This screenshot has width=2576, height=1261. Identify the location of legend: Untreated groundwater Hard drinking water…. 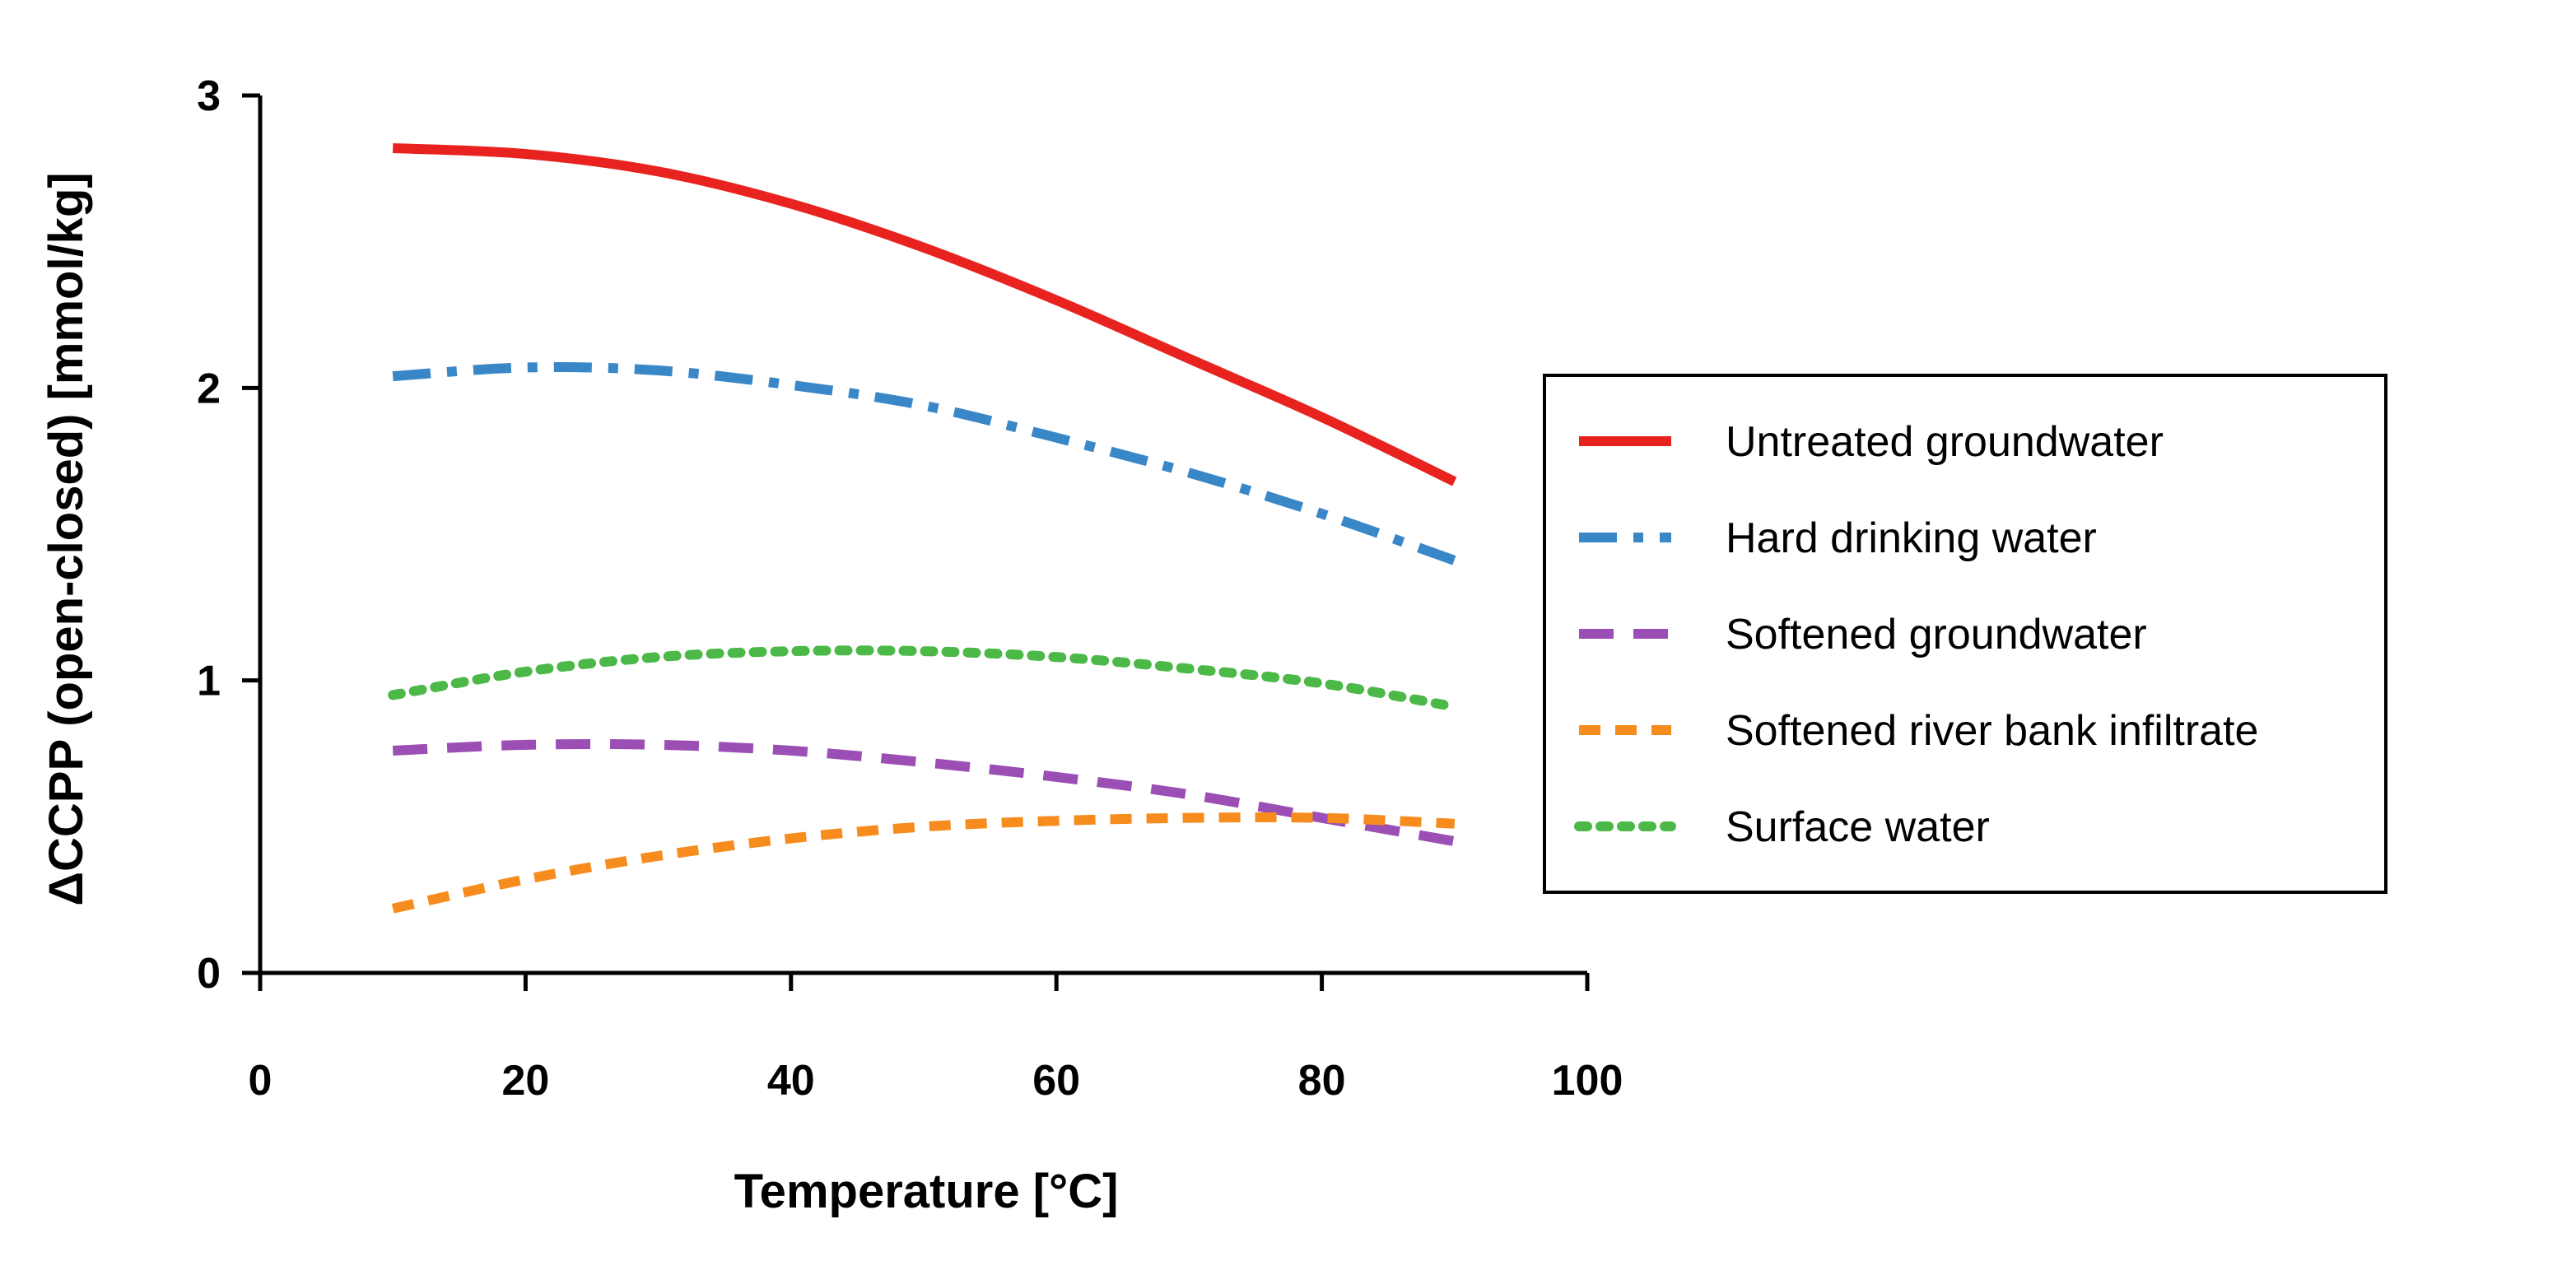
(1965, 634).